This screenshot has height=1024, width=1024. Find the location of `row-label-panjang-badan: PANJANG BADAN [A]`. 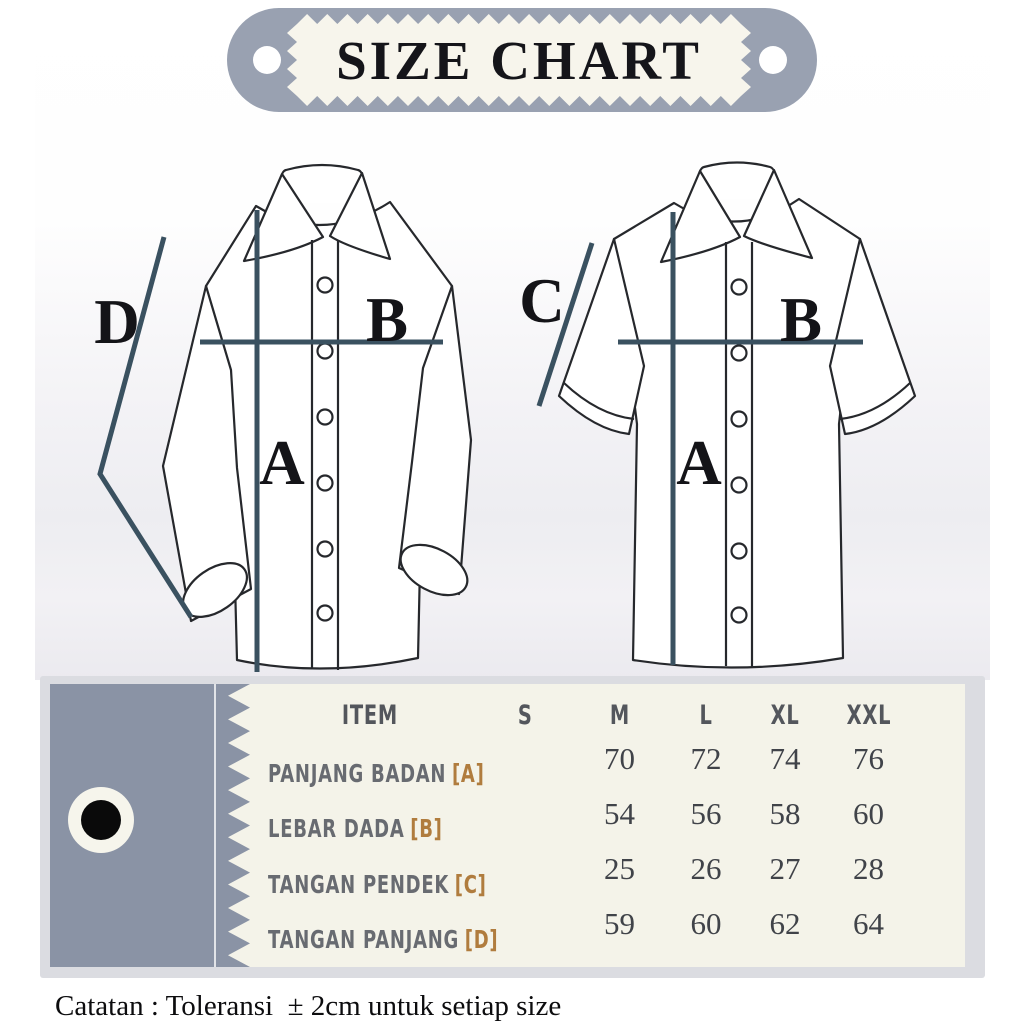

row-label-panjang-badan: PANJANG BADAN [A] is located at coordinates (356, 773).